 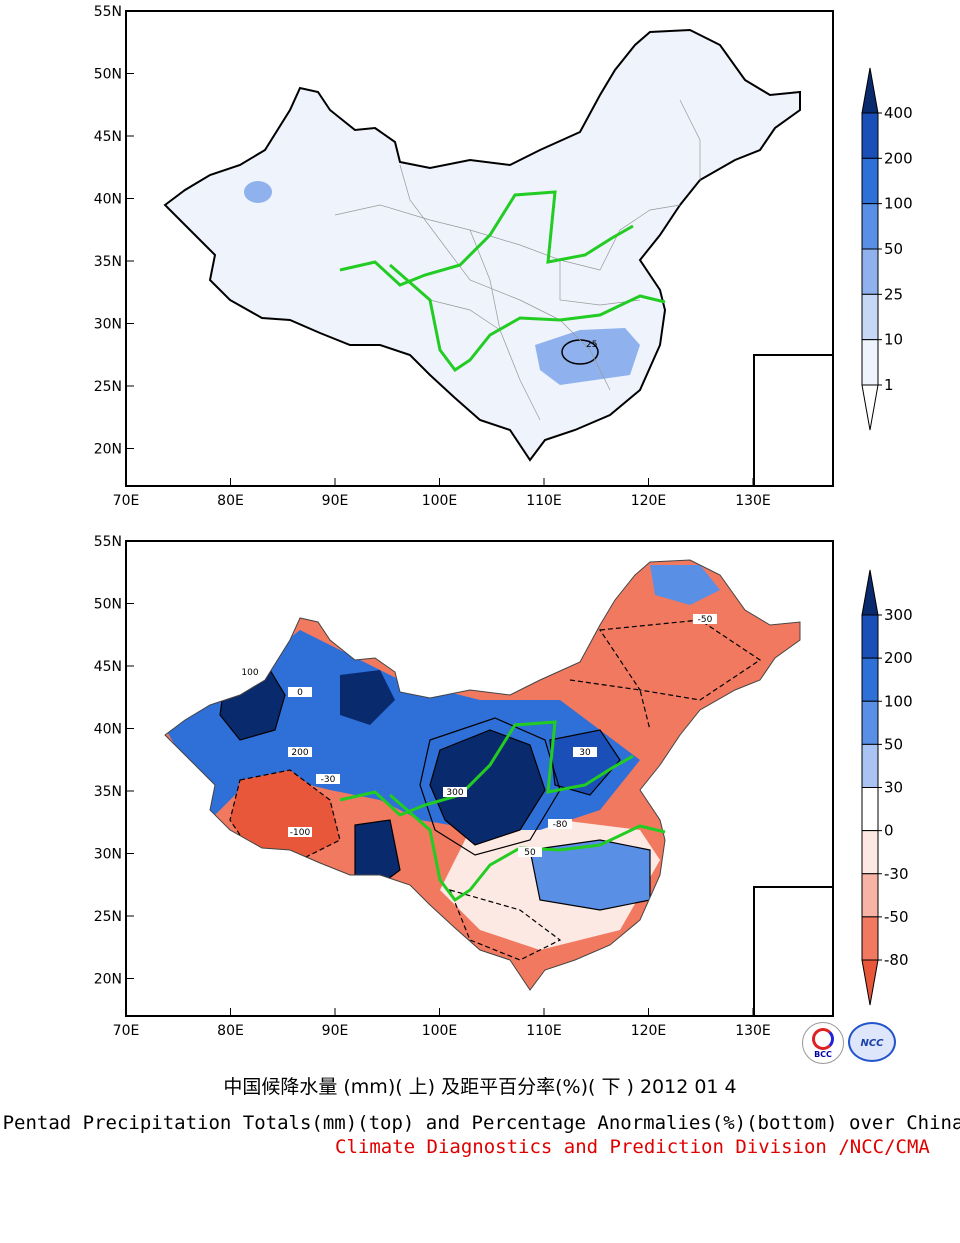 I want to click on contour-label: 300, so click(x=454, y=793).